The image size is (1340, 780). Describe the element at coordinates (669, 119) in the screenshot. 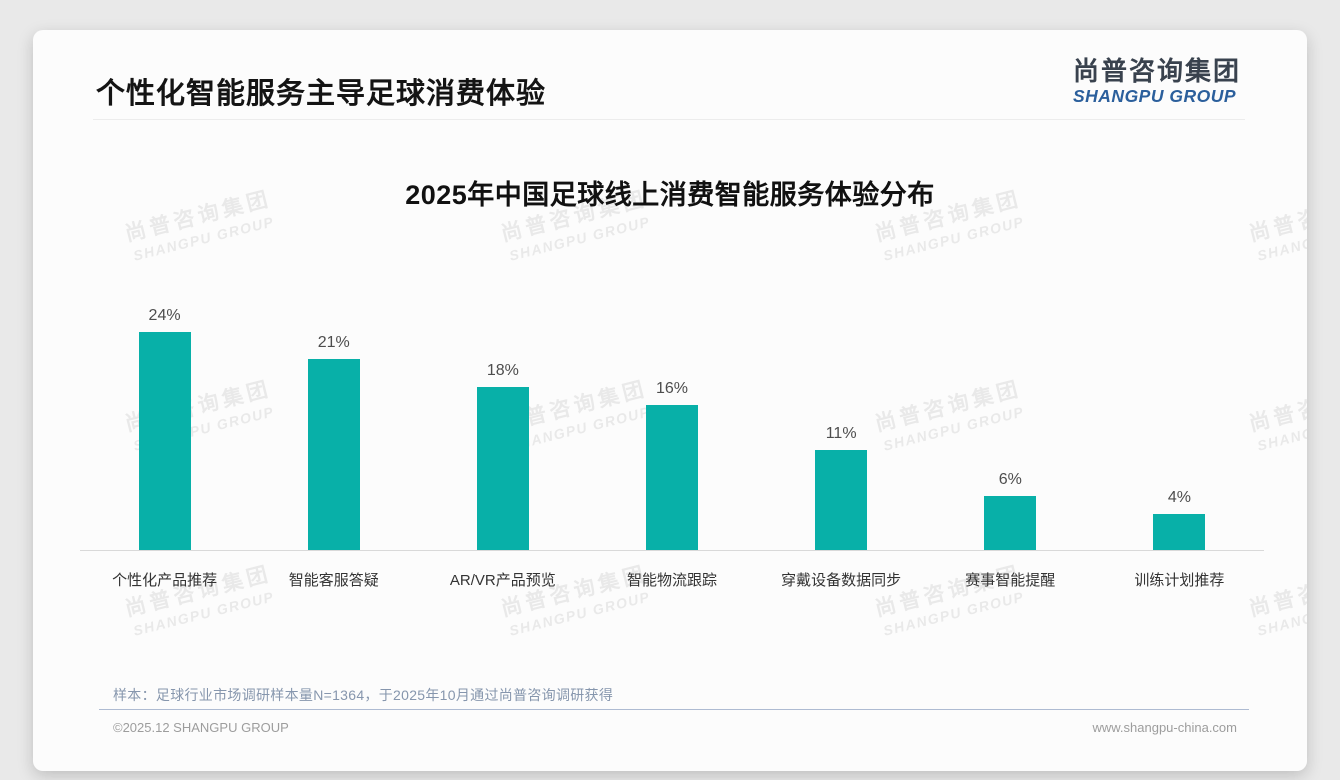

I see `header-divider` at that location.